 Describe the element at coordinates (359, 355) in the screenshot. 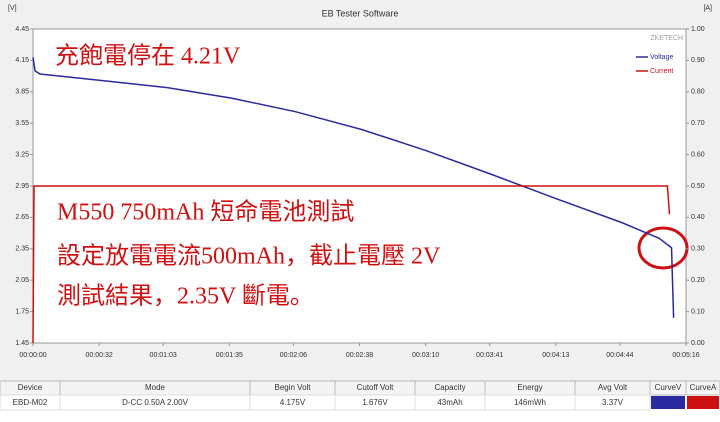

I see `x-tick-label: 00:02:38` at that location.